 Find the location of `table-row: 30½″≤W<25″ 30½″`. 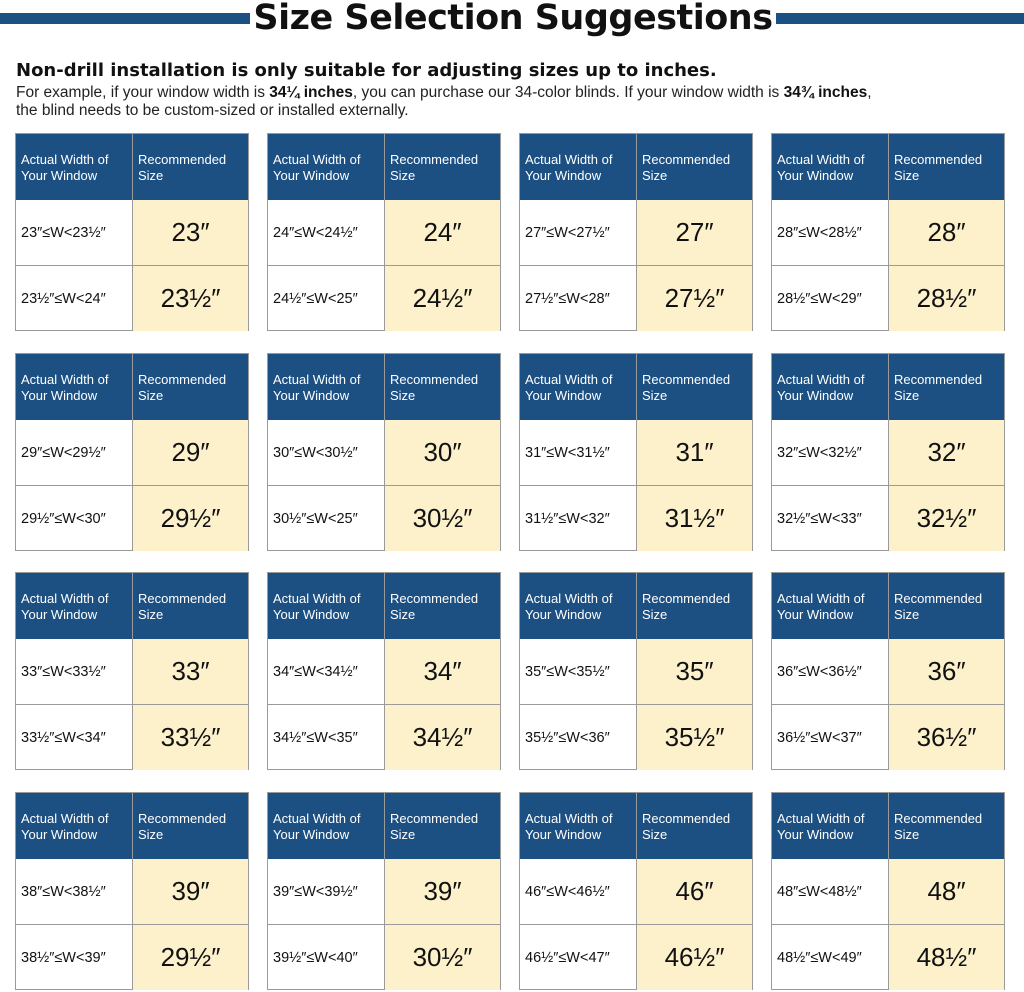

table-row: 30½″≤W<25″ 30½″ is located at coordinates (384, 518).